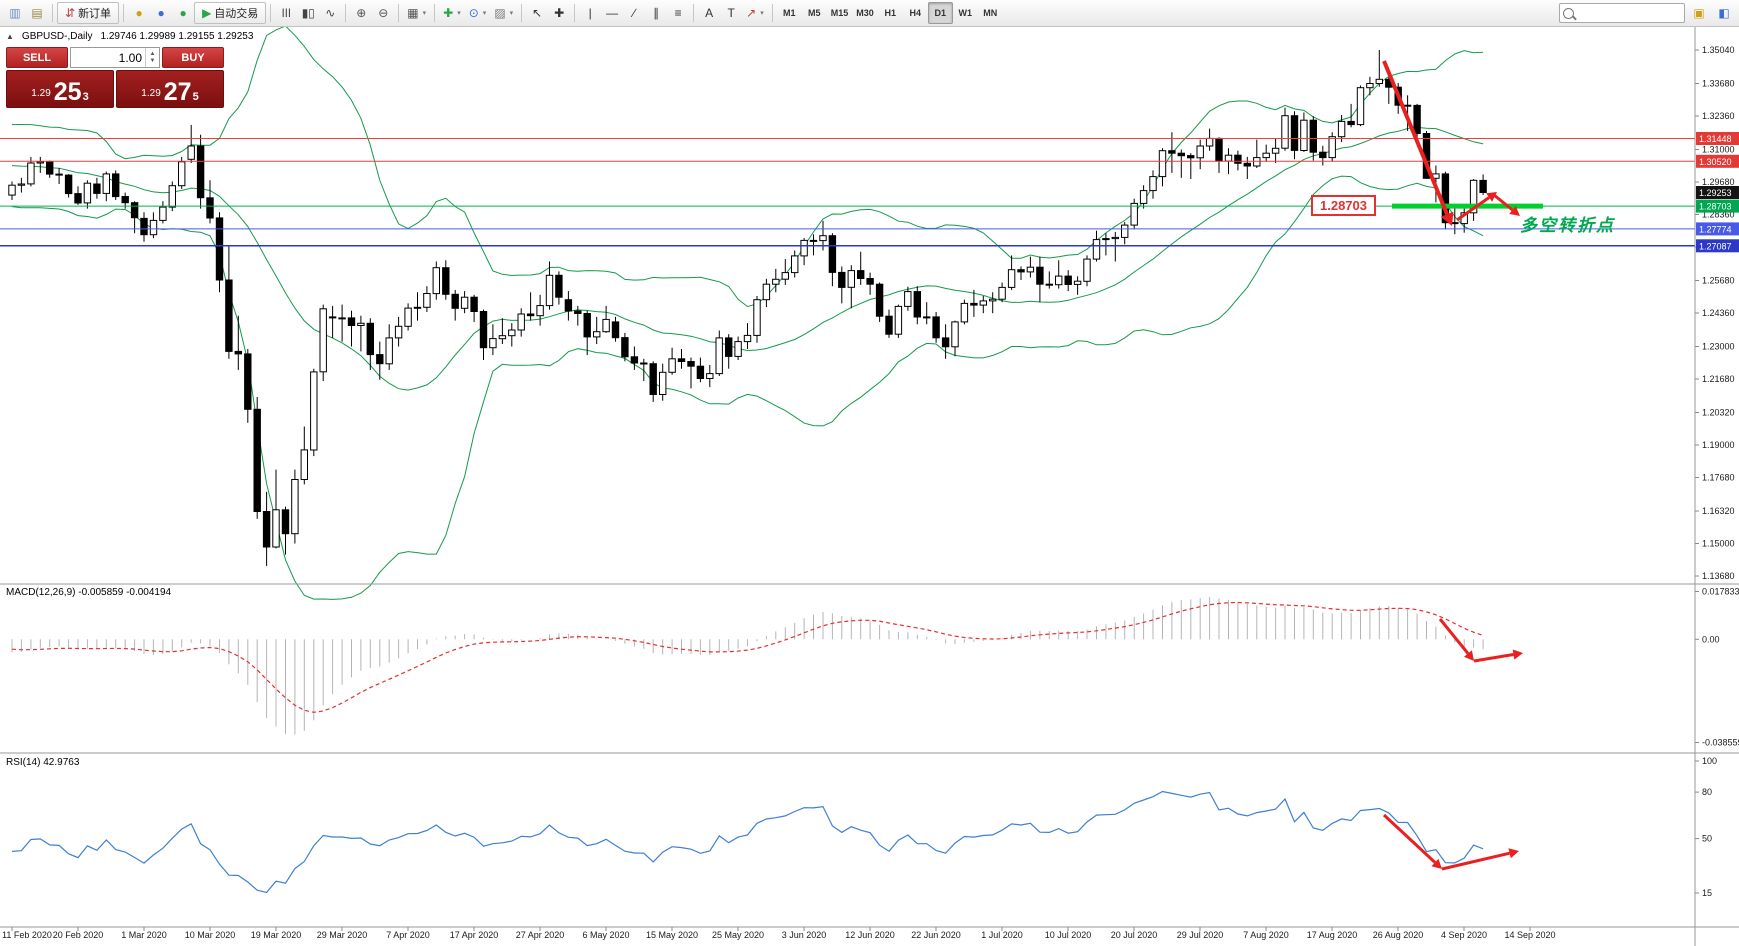  I want to click on search-input, so click(1629, 13).